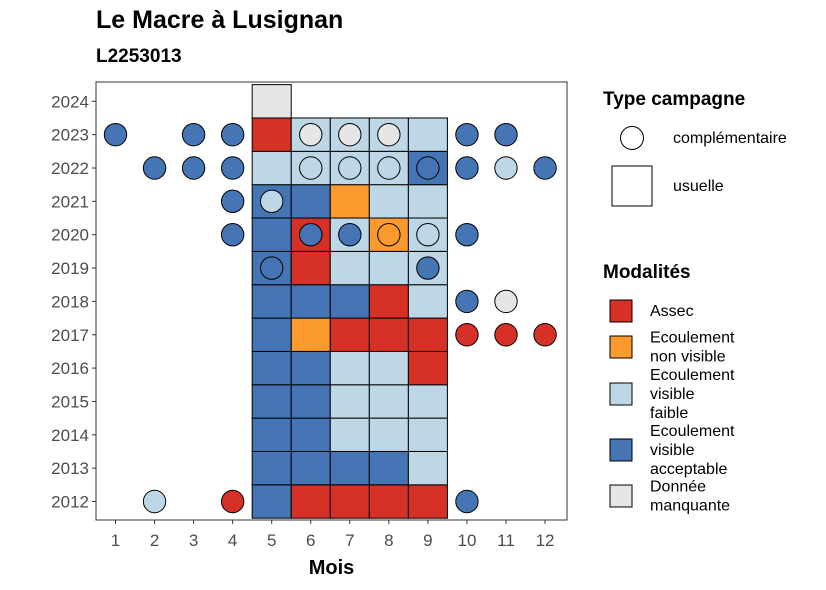  Describe the element at coordinates (692, 348) in the screenshot. I see `legend-color-label-N: Ecoulement non visible` at that location.